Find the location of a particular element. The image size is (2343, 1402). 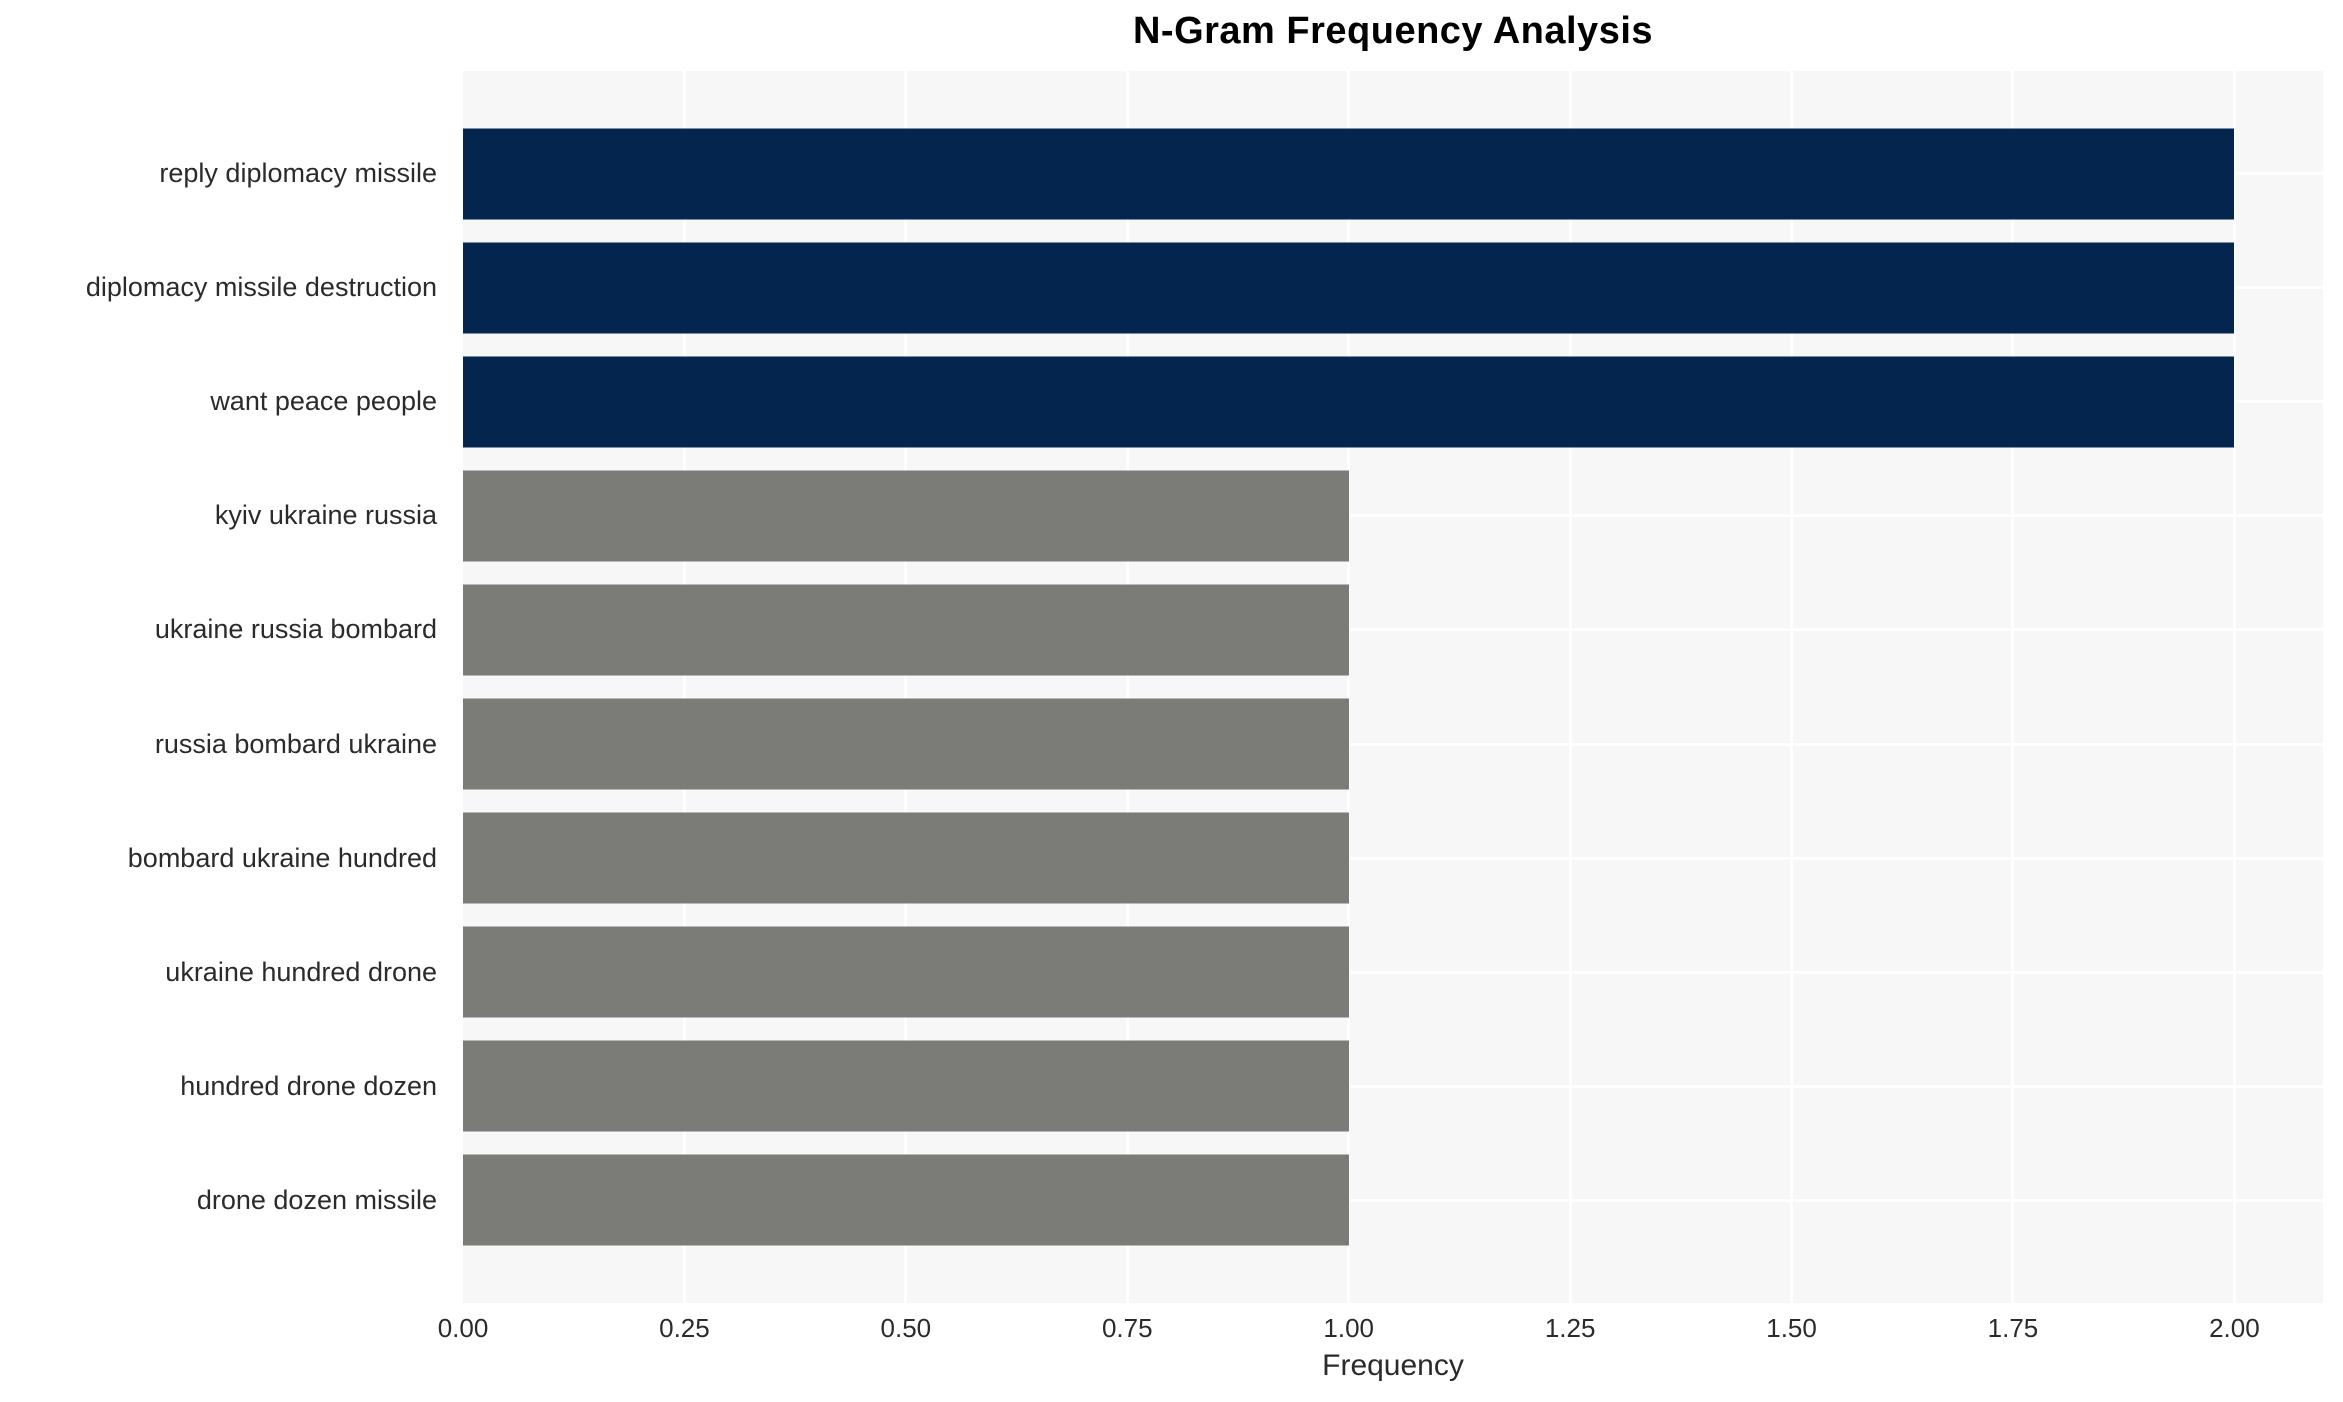

y-axis-label: ukraine hundred drone is located at coordinates (301, 971).